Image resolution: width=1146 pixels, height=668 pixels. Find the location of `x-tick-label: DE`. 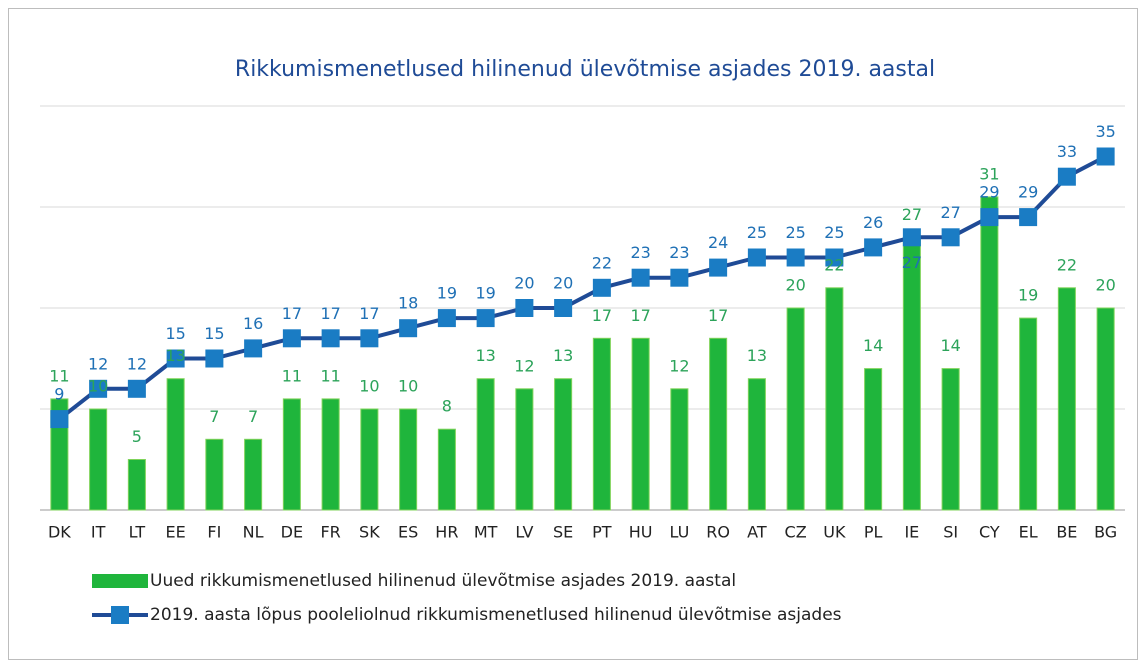

x-tick-label: DE is located at coordinates (292, 532).